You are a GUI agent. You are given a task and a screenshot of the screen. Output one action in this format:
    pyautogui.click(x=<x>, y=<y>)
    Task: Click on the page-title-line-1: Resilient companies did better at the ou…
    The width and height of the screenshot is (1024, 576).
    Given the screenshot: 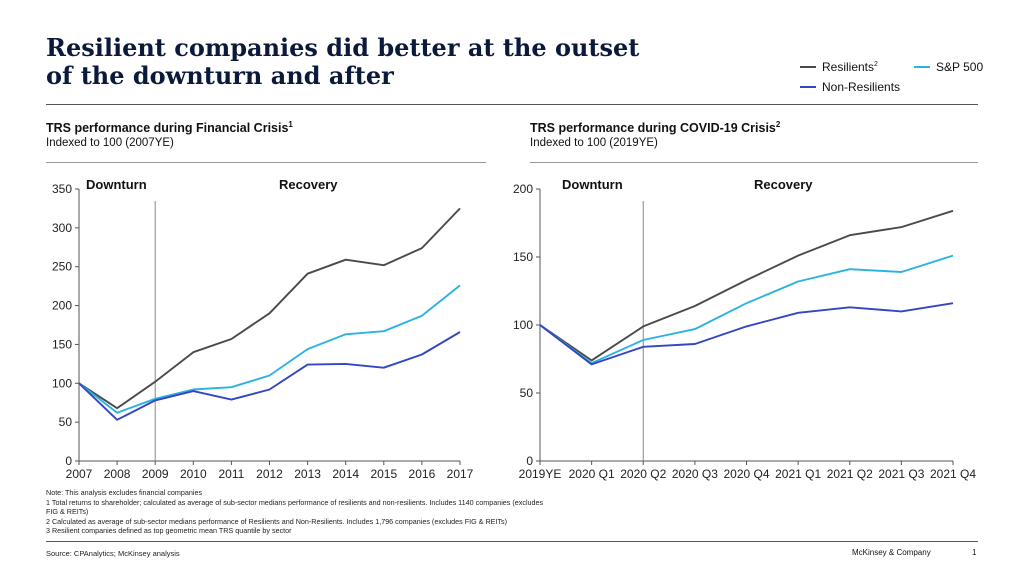 What is the action you would take?
    pyautogui.click(x=343, y=47)
    